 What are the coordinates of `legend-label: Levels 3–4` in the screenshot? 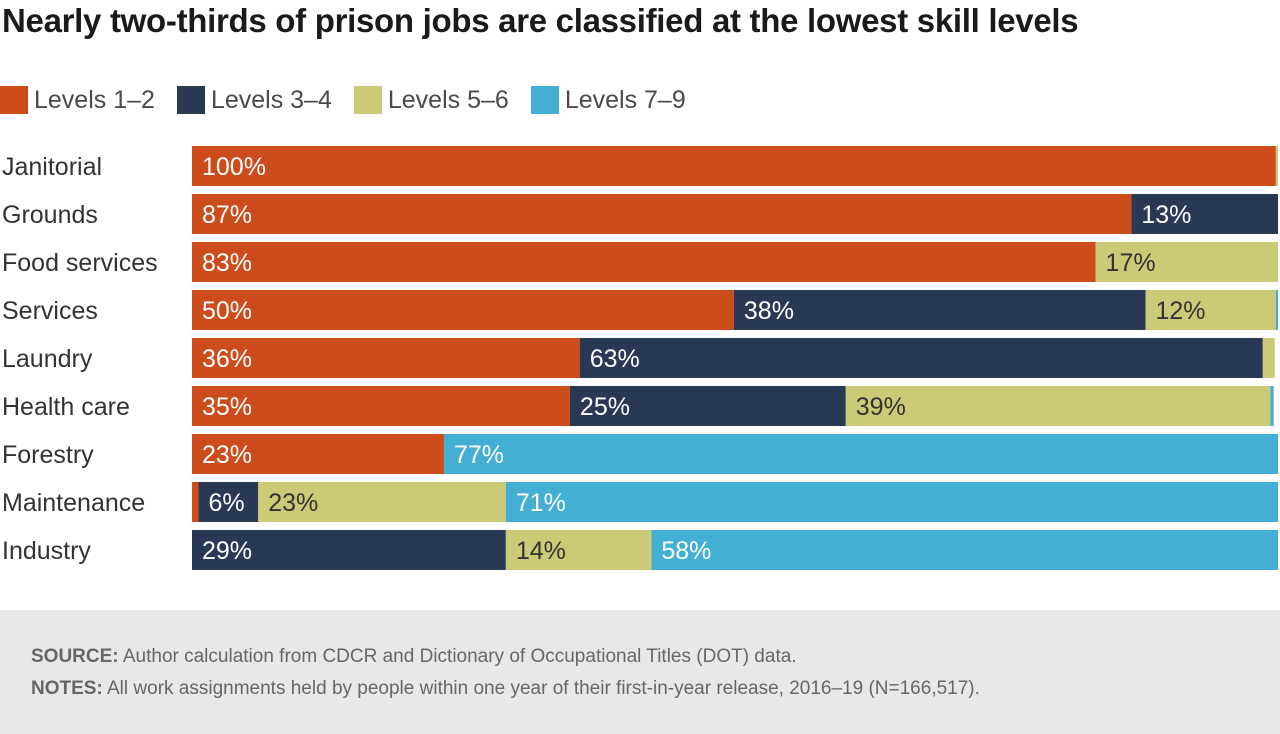 It's located at (271, 99).